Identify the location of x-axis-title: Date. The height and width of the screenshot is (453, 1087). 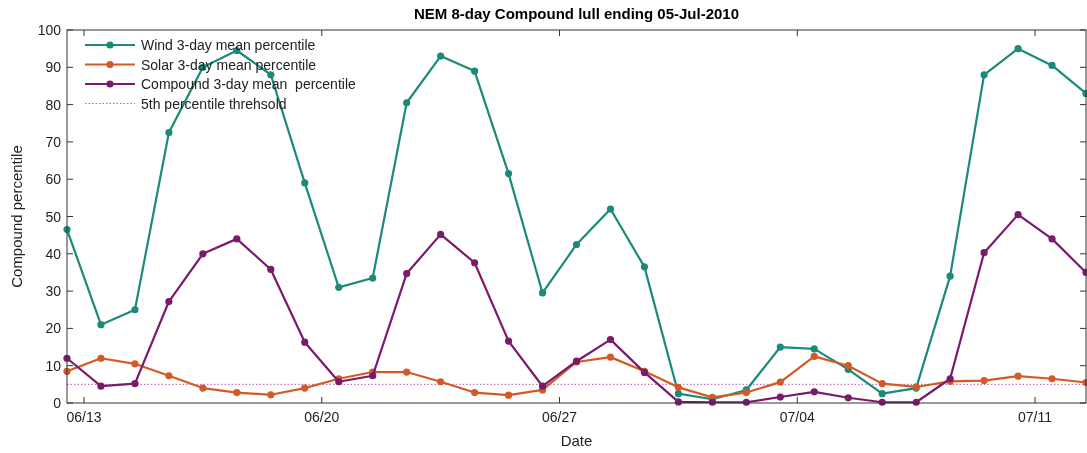
(576, 440).